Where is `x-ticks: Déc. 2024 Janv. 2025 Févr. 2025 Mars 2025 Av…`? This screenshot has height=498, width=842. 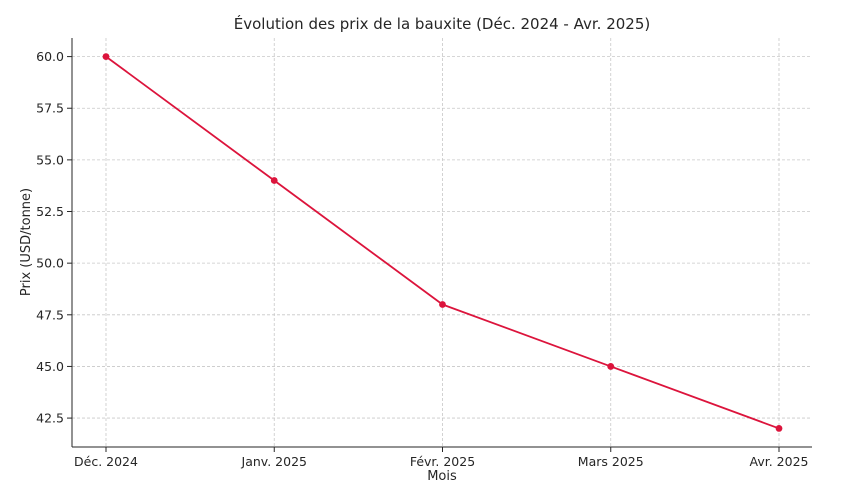
x-ticks: Déc. 2024 Janv. 2025 Févr. 2025 Mars 2025 Av… is located at coordinates (441, 458).